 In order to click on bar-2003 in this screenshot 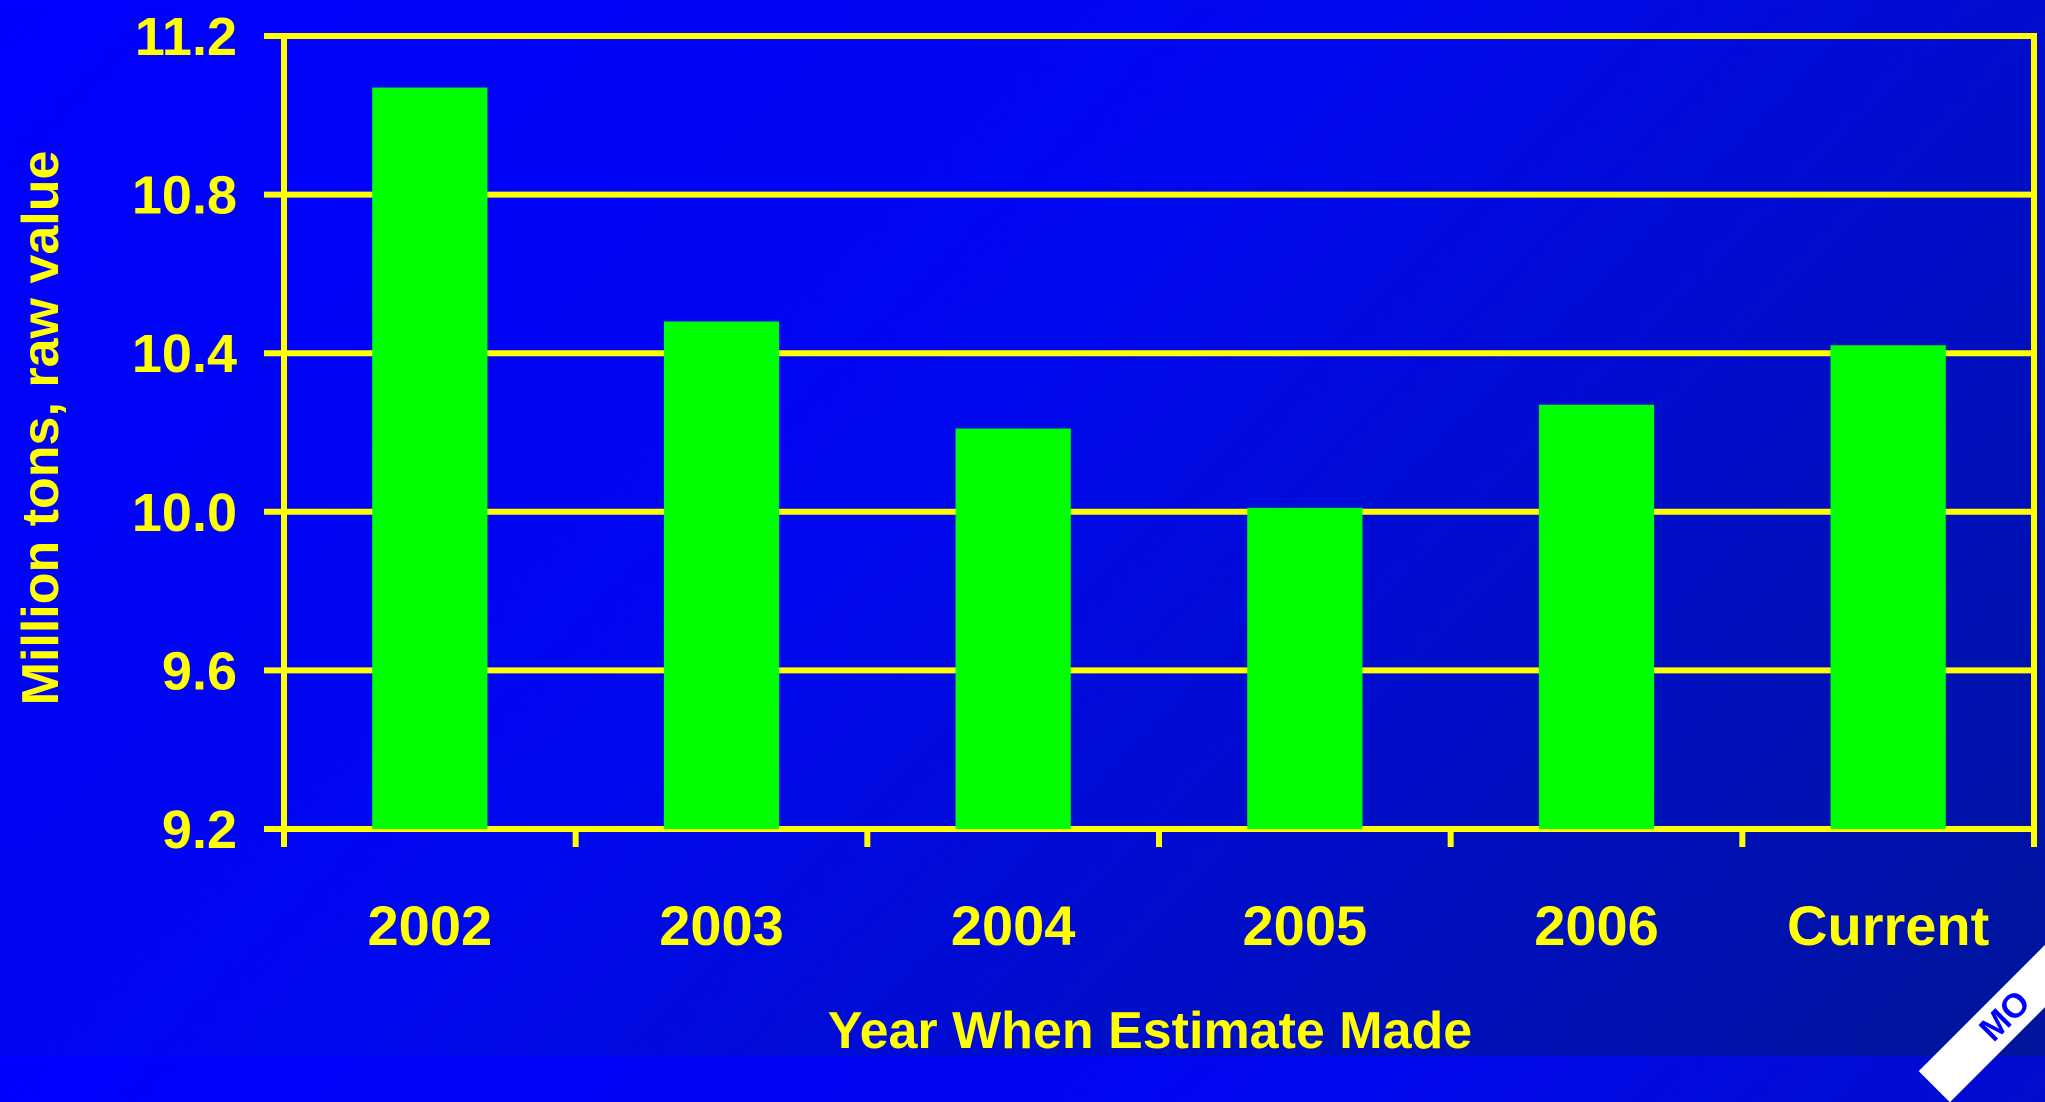, I will do `click(721, 575)`.